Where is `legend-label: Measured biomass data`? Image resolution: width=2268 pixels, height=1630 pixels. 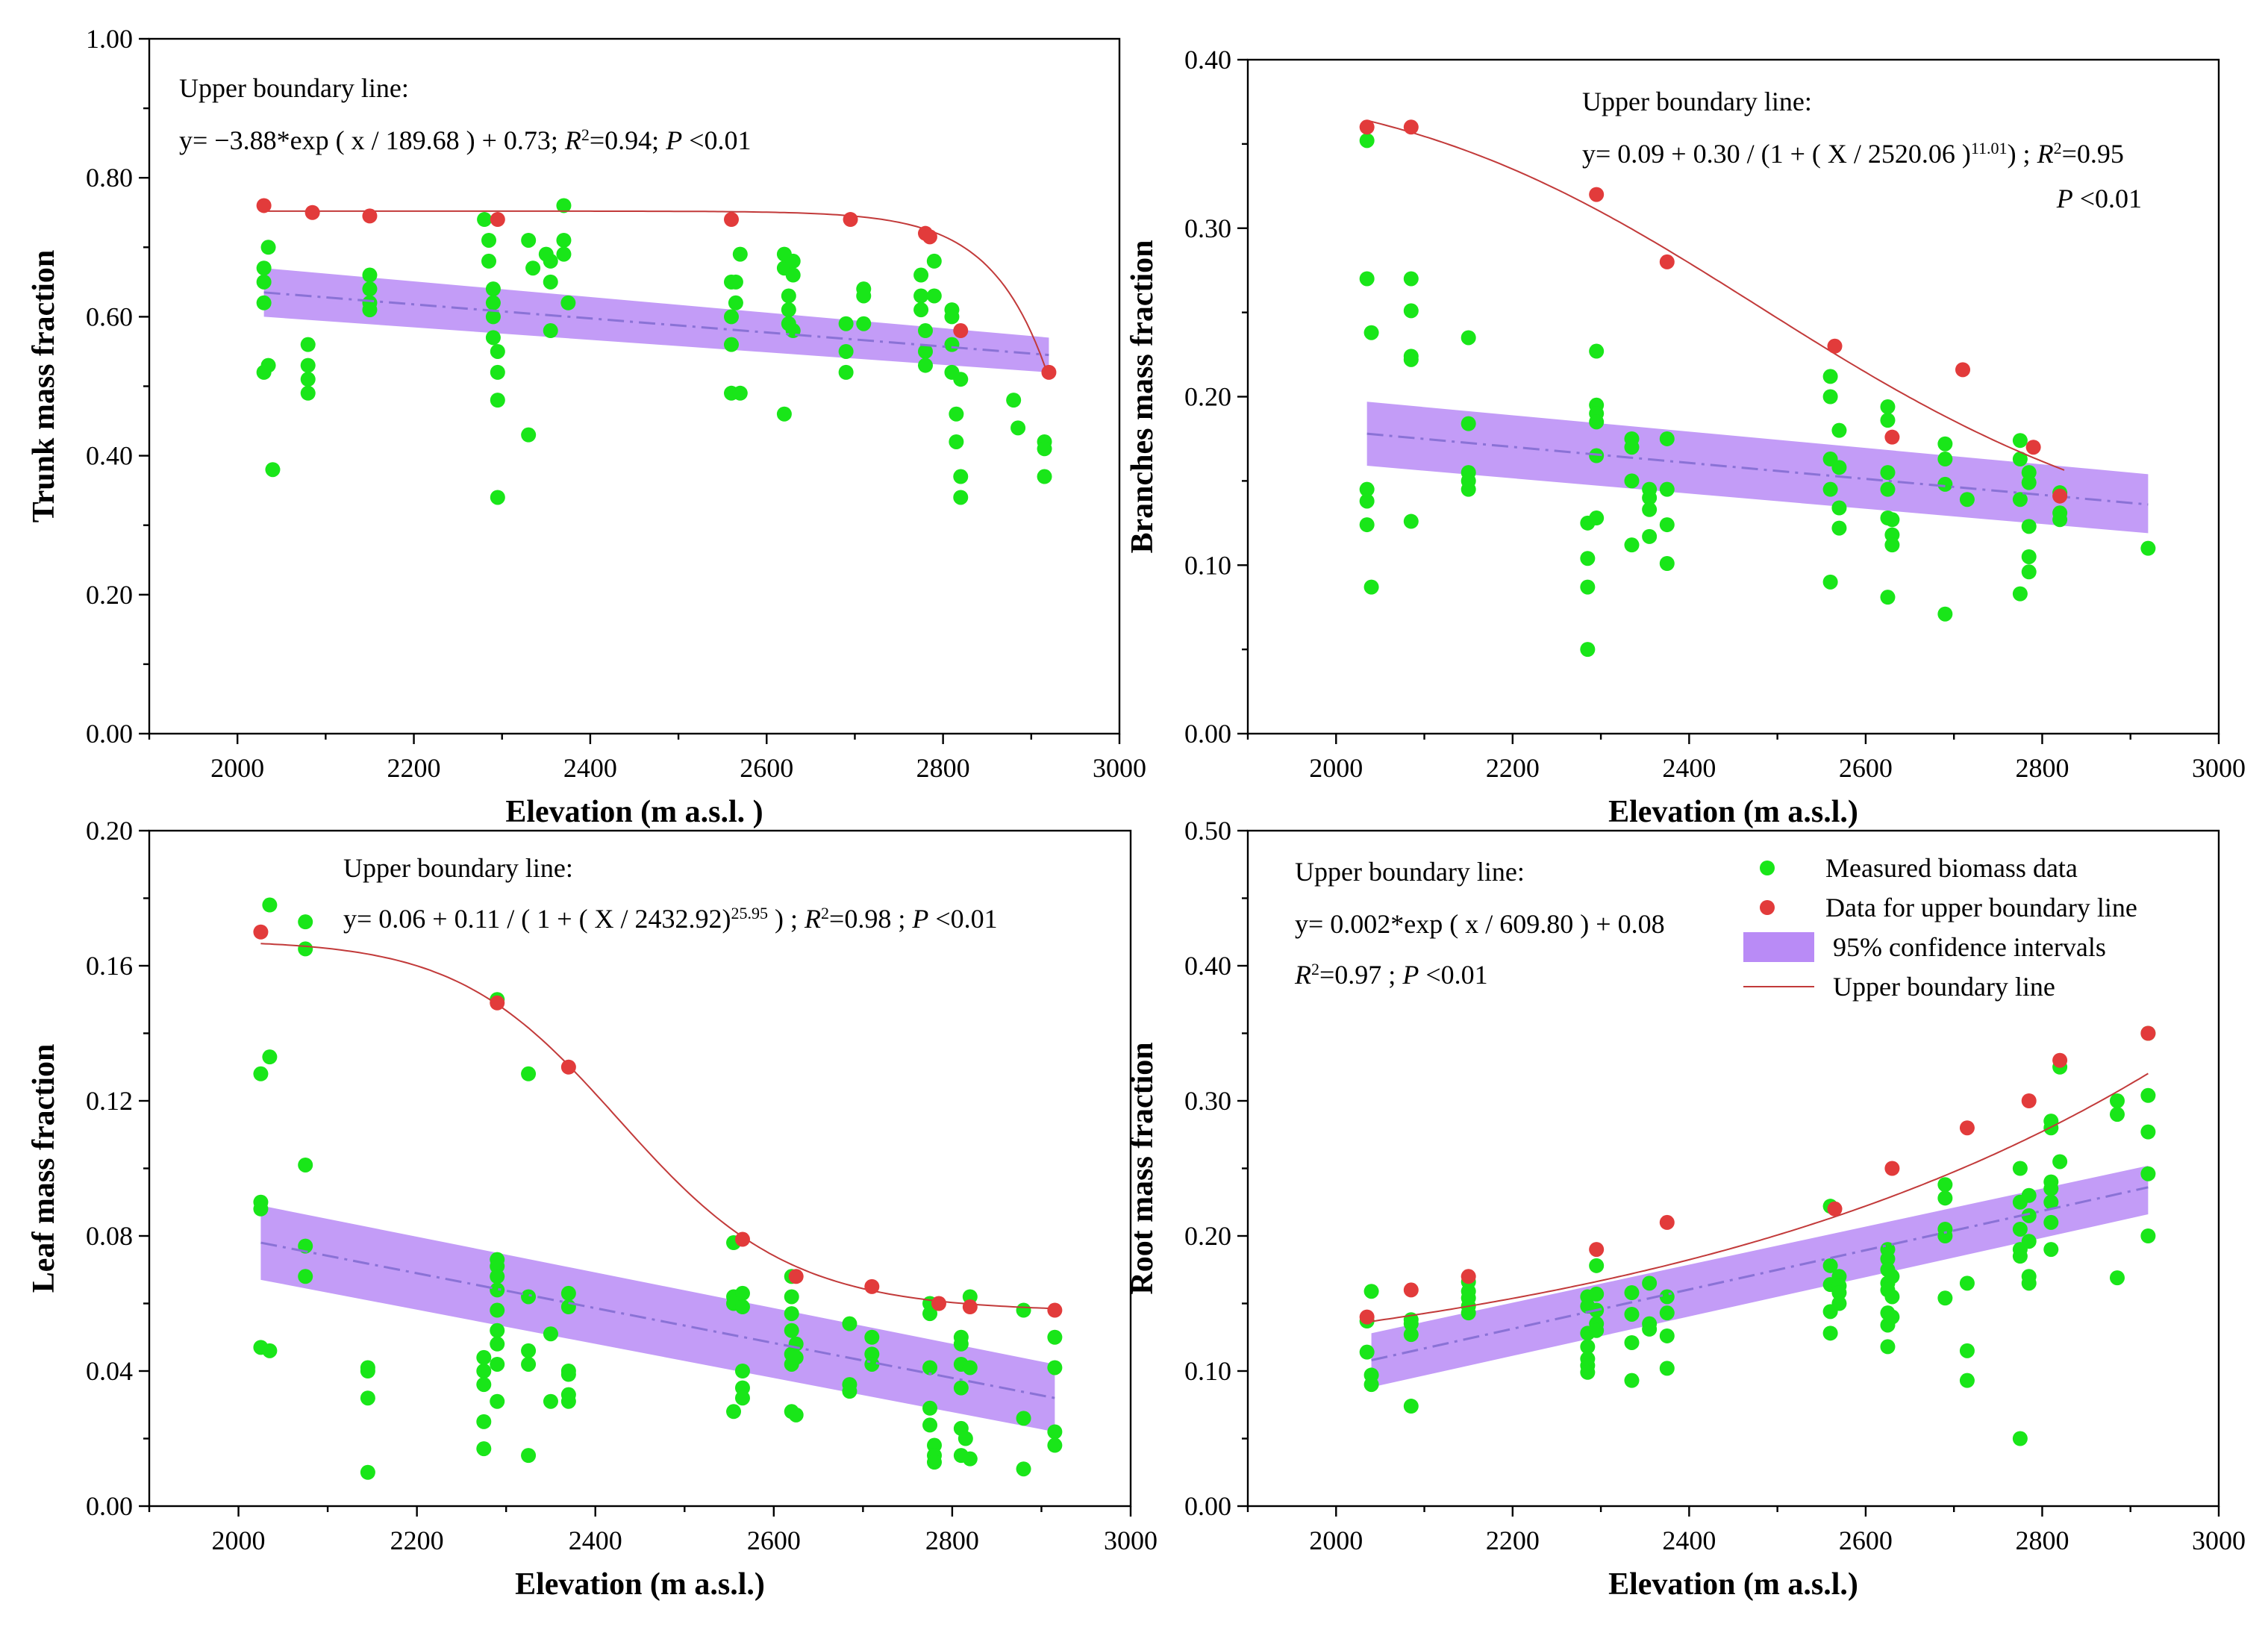 legend-label: Measured biomass data is located at coordinates (1951, 868).